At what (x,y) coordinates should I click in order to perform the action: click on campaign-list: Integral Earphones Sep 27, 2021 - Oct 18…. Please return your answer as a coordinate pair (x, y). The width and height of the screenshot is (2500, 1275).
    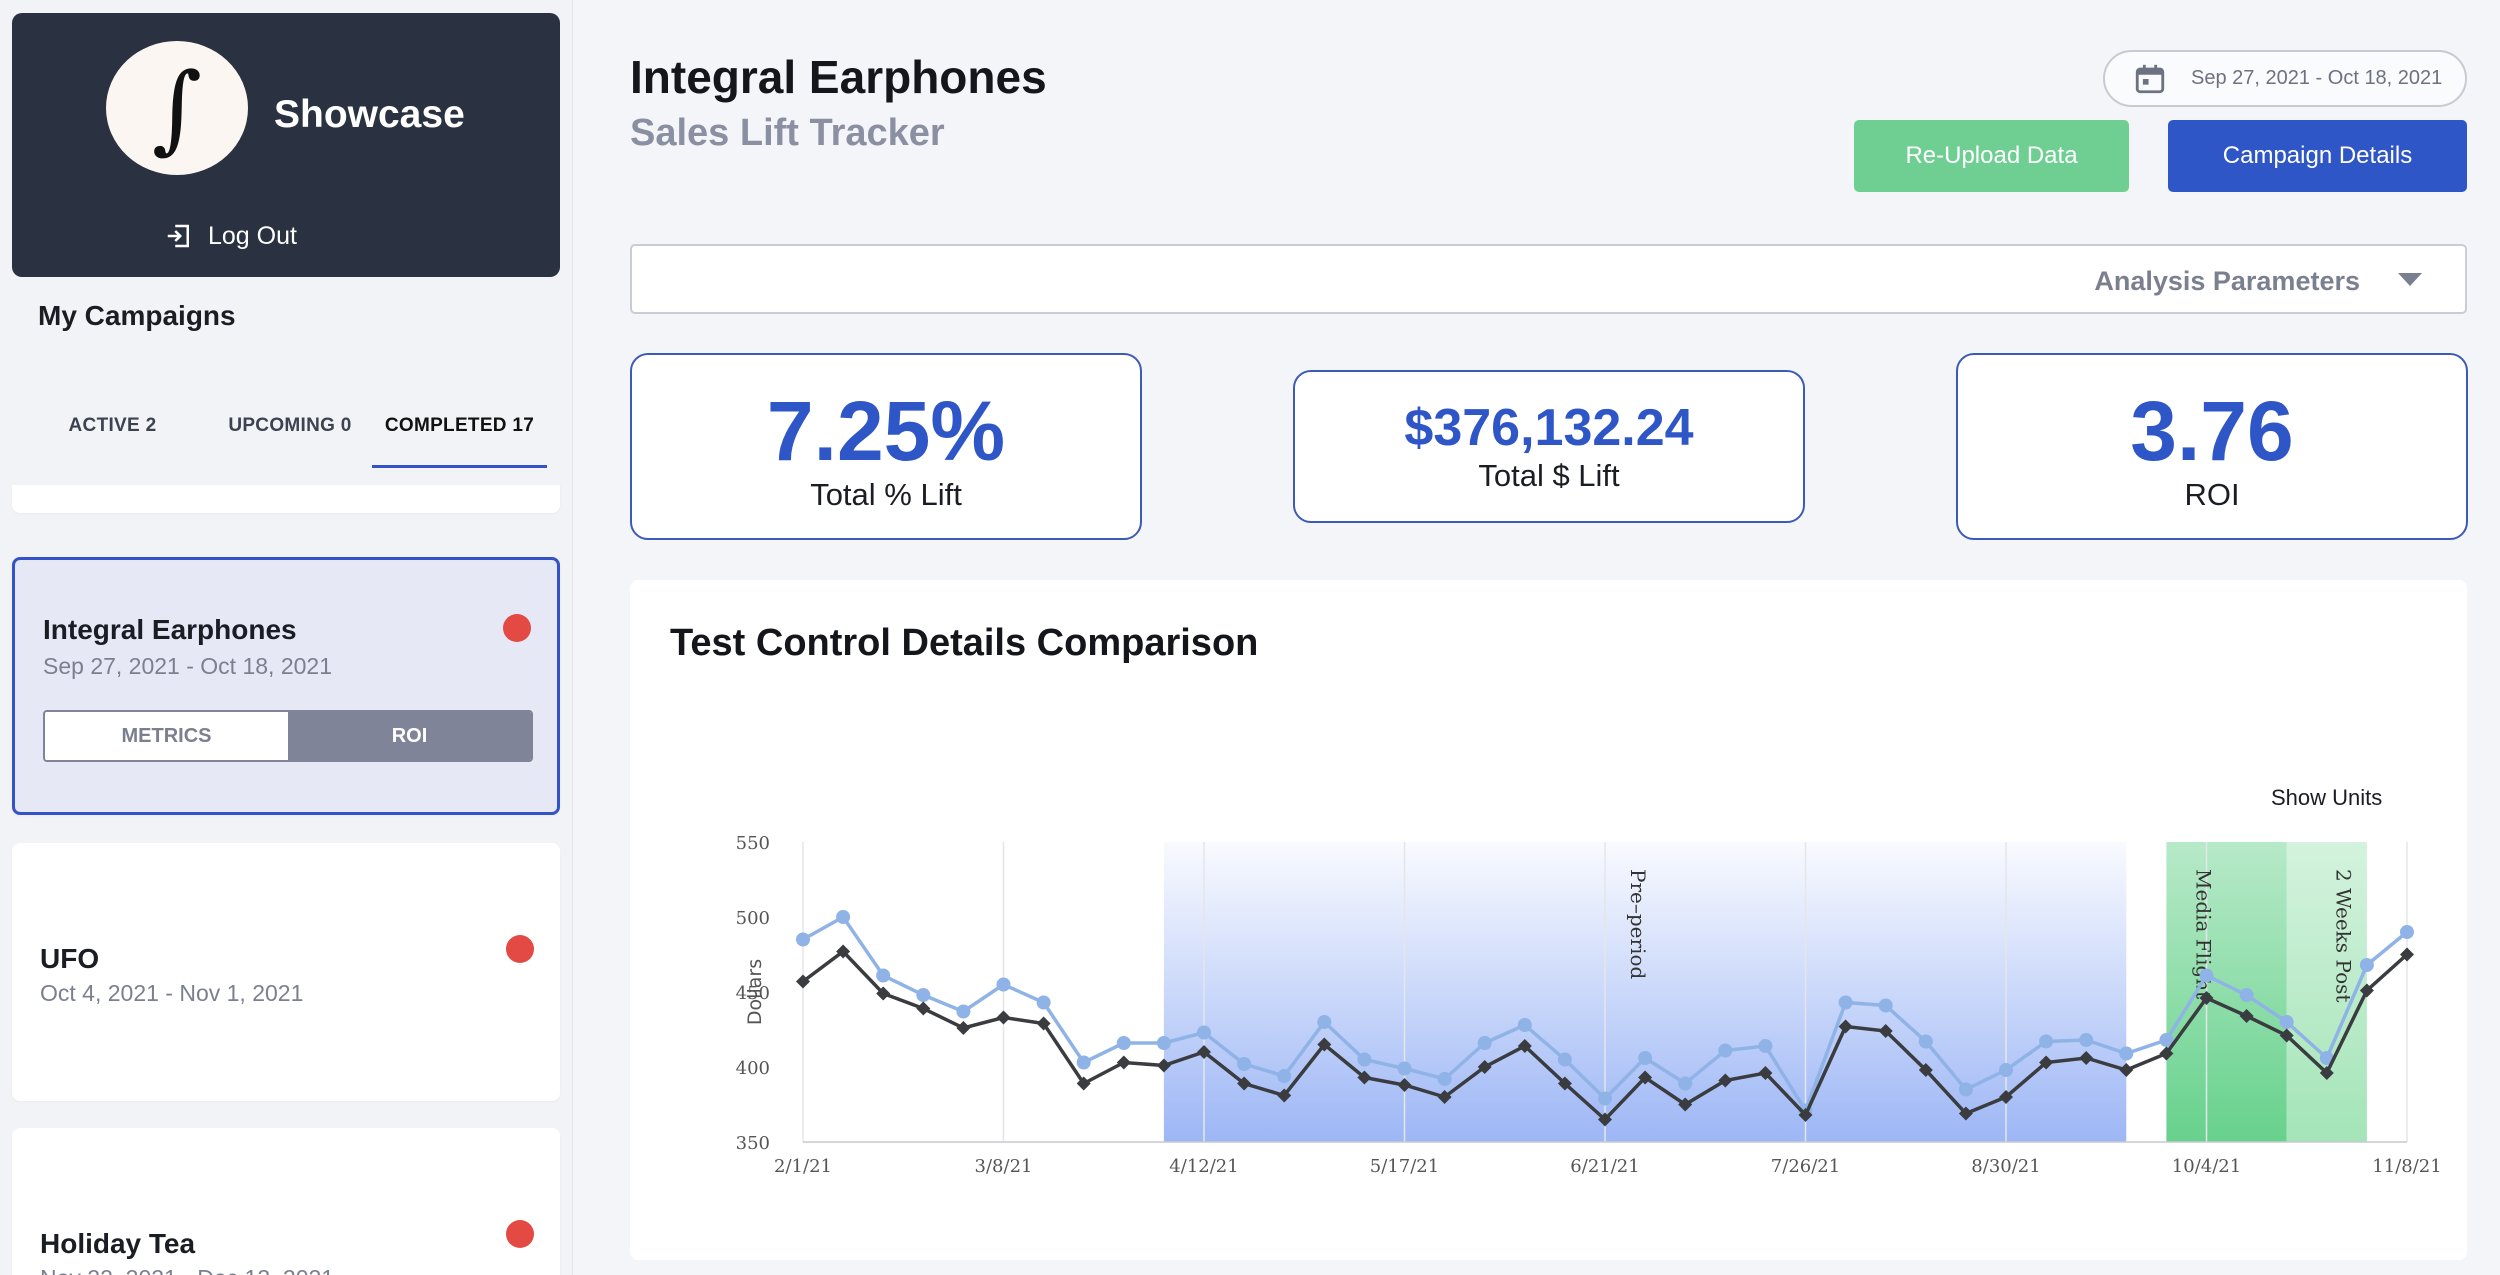
    Looking at the image, I should click on (286, 880).